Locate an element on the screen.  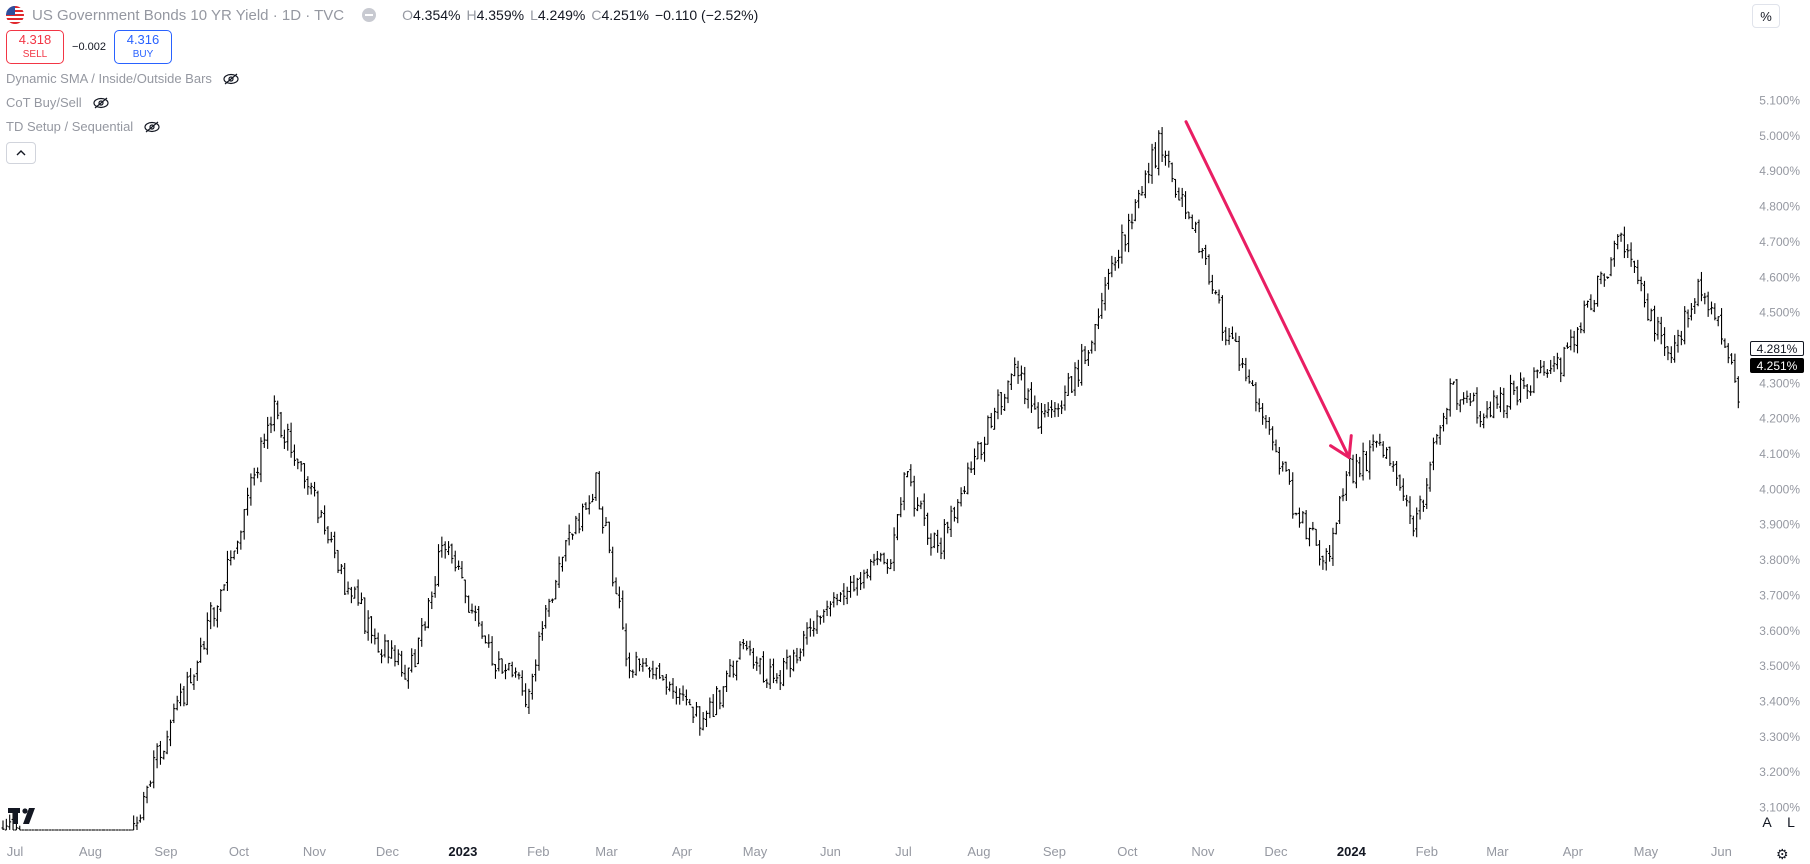
collapse-indicators-button is located at coordinates (21, 153).